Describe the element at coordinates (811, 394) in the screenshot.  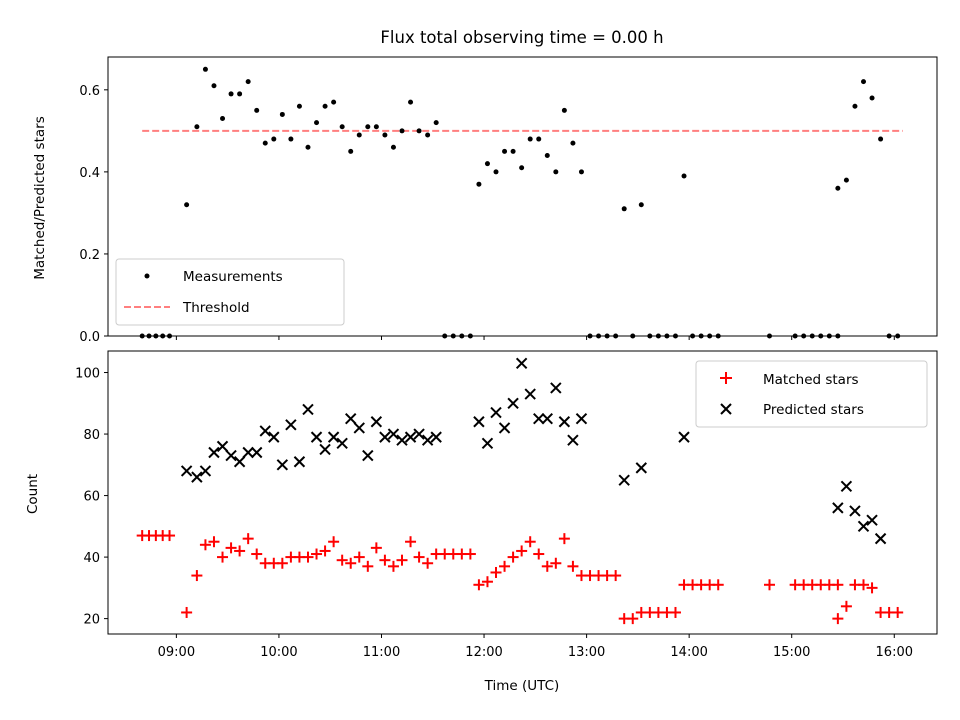
I see `bottom-legend-box` at that location.